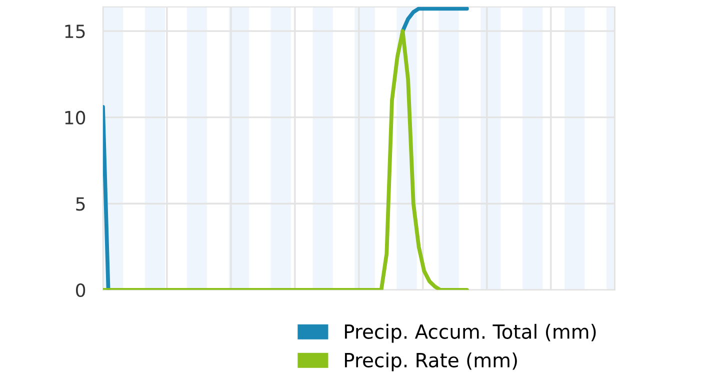 The width and height of the screenshot is (720, 383). What do you see at coordinates (470, 333) in the screenshot?
I see `legend-label: Precip. Accum. Total (mm)` at bounding box center [470, 333].